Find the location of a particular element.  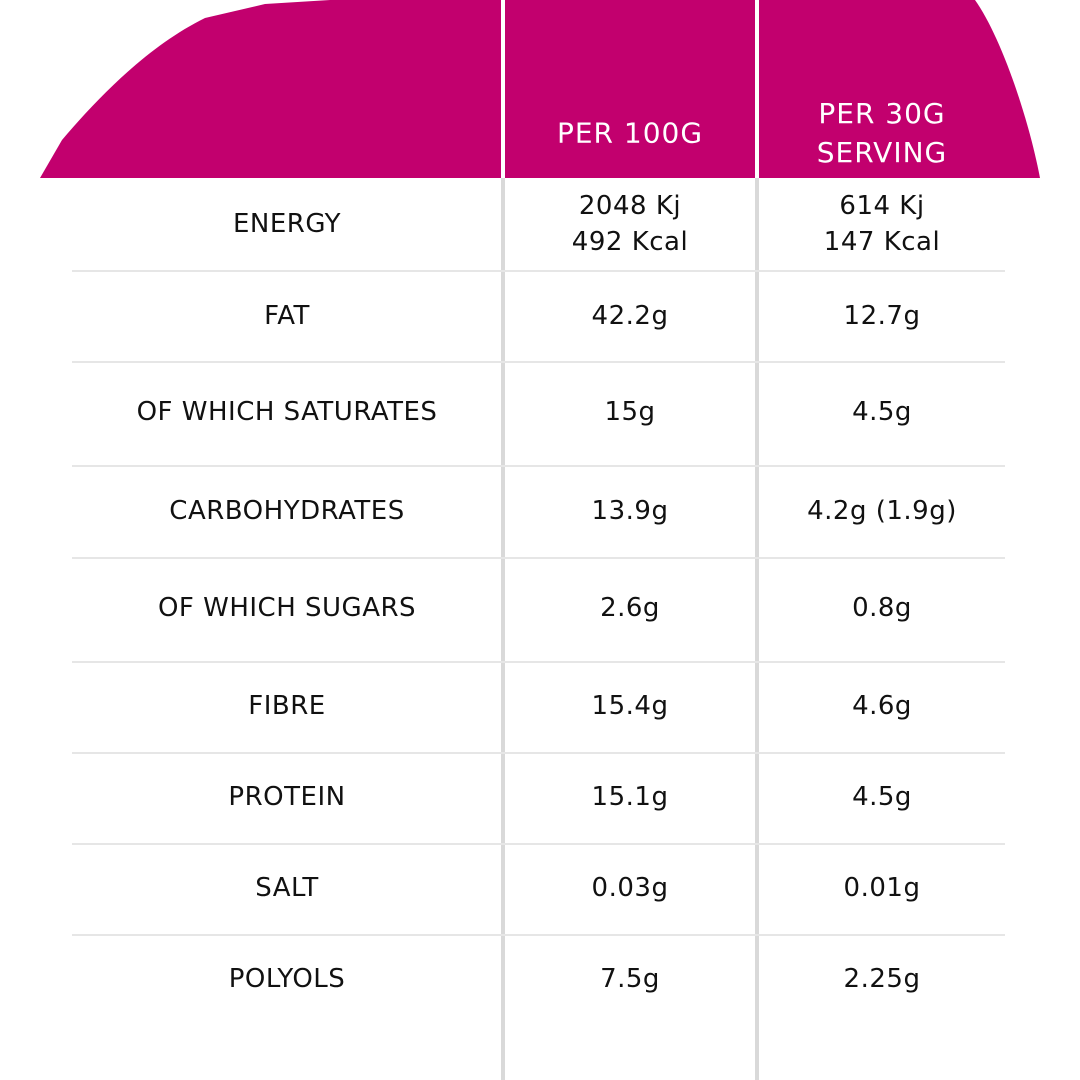

column-header: PER 100G is located at coordinates (630, 133).